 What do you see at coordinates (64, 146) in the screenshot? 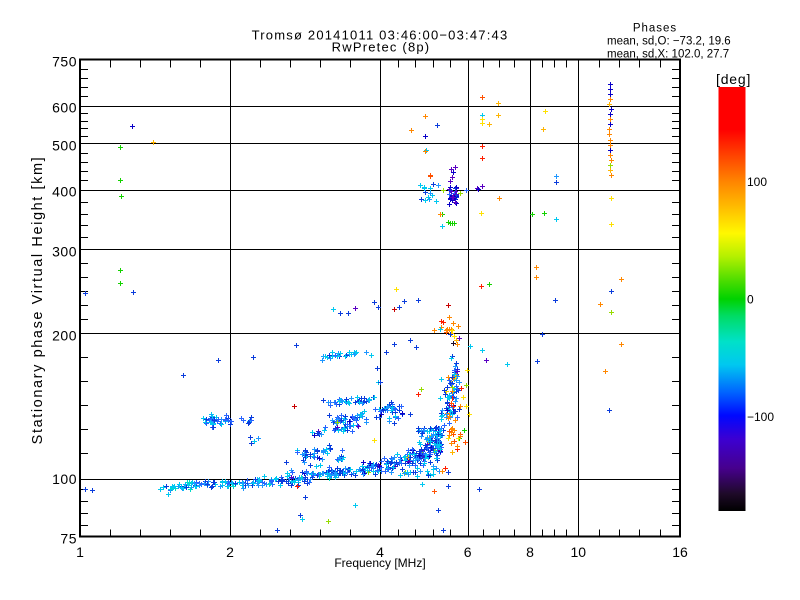
I see `svg-text: 500` at bounding box center [64, 146].